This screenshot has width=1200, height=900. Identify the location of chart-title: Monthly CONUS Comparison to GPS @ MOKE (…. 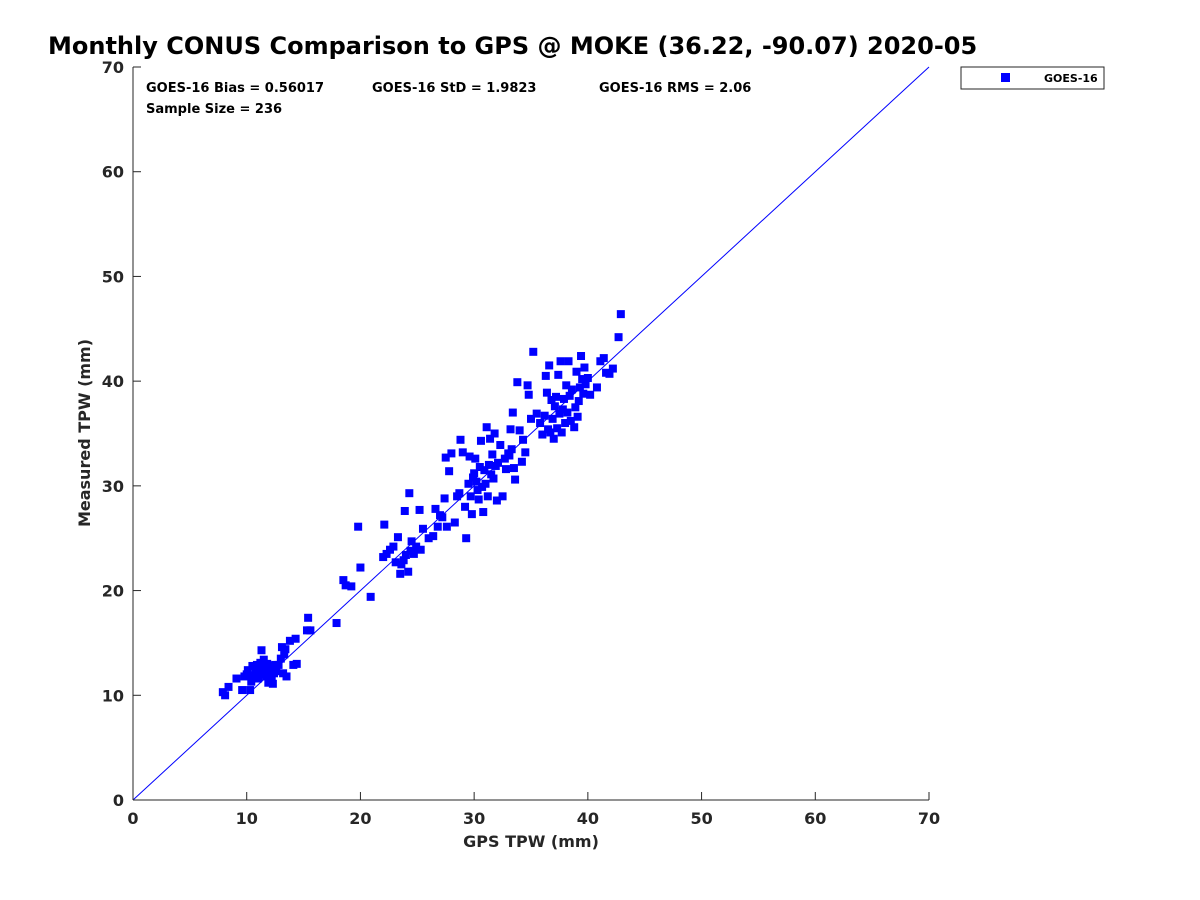
(512, 46).